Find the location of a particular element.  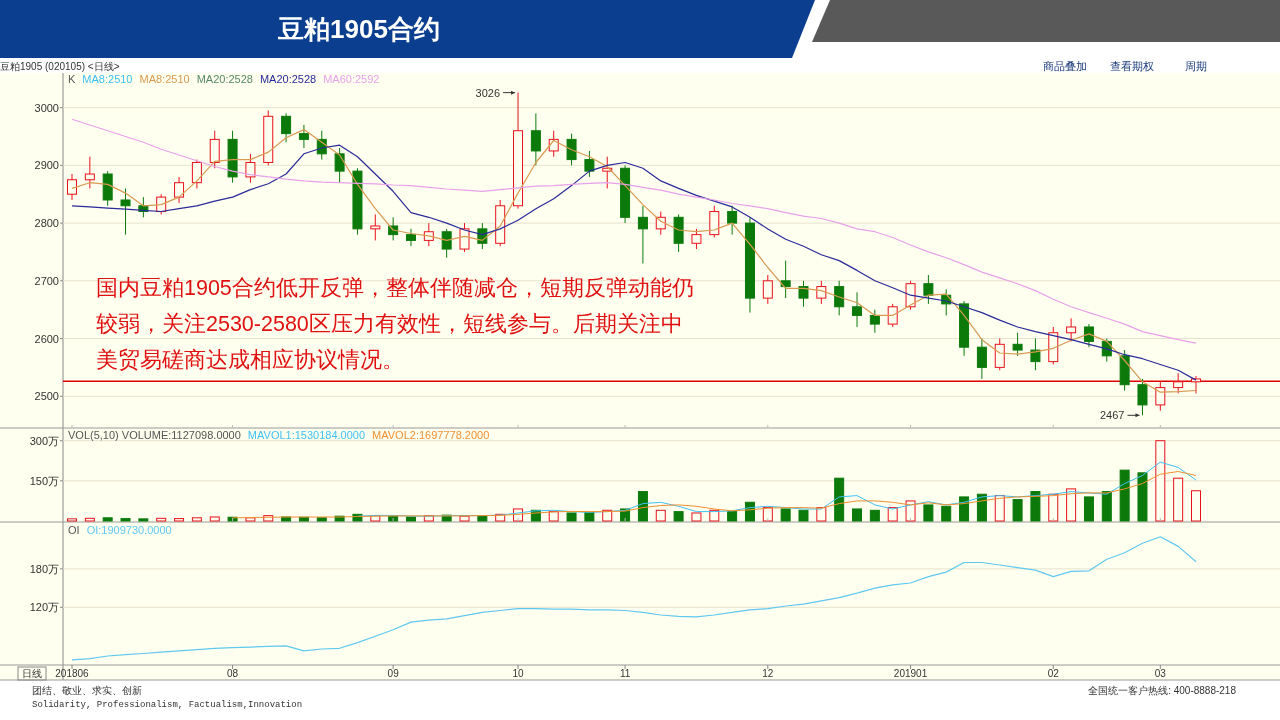

x-tick-label: 10 is located at coordinates (518, 673).